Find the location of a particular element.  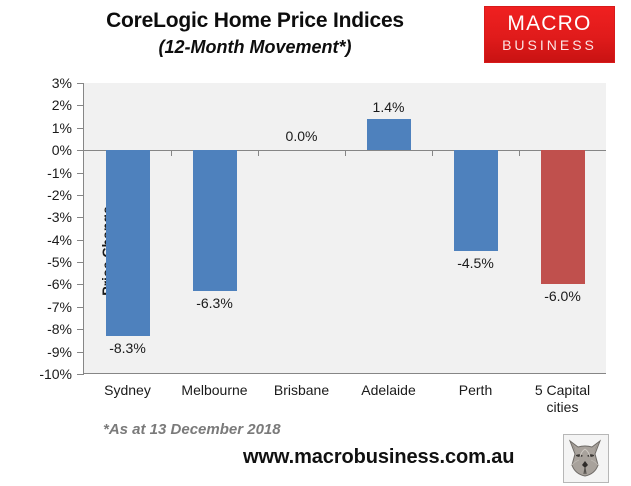

bar-5-capital-cities is located at coordinates (562, 217).